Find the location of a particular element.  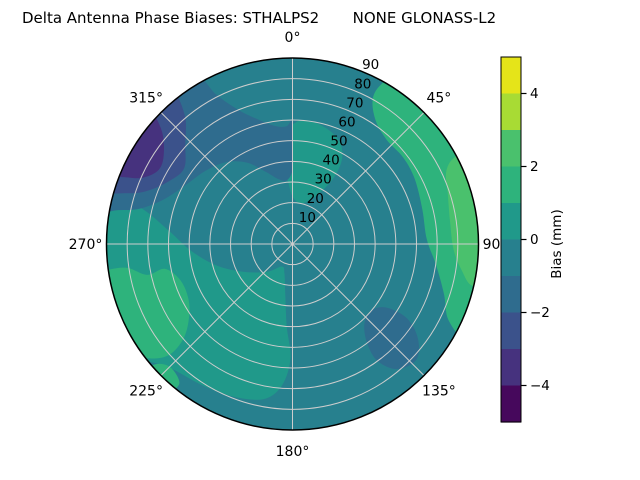

azimuth-label-90: 90 is located at coordinates (492, 245).